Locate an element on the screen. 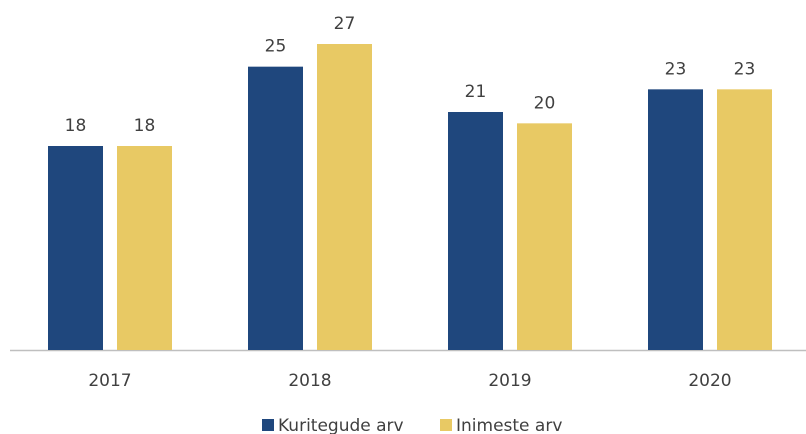 Image resolution: width=806 pixels, height=434 pixels. data-label: 25 is located at coordinates (276, 47).